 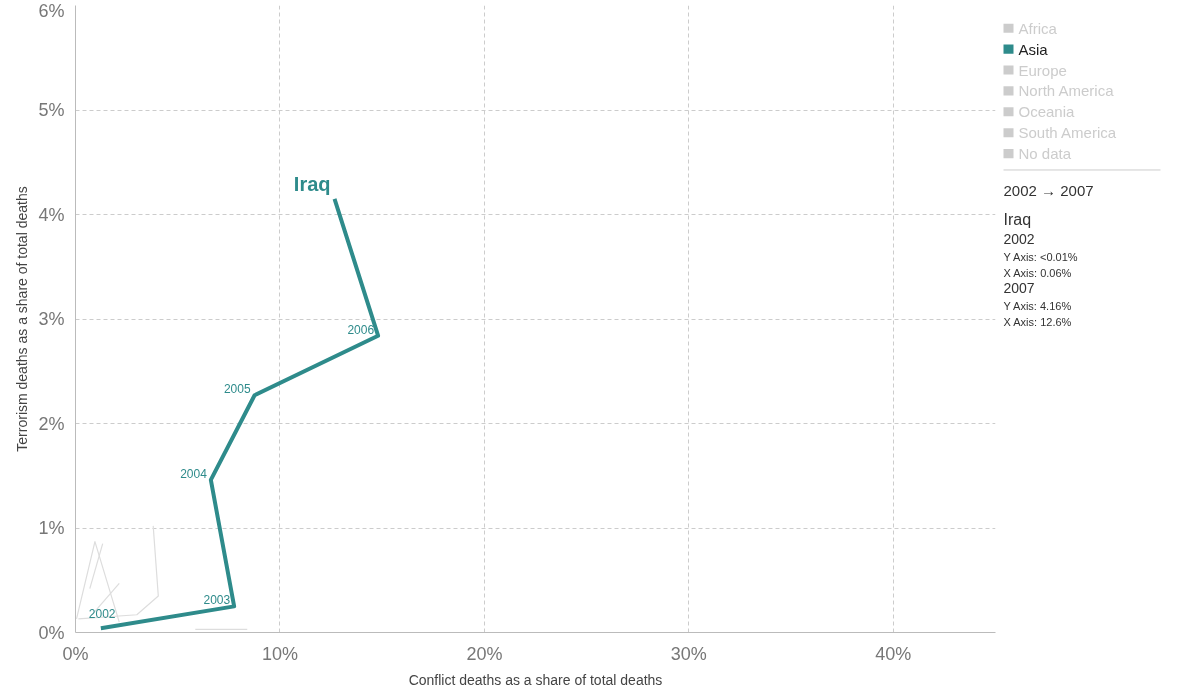 What do you see at coordinates (51, 10) in the screenshot?
I see `y-tick-label: 6%` at bounding box center [51, 10].